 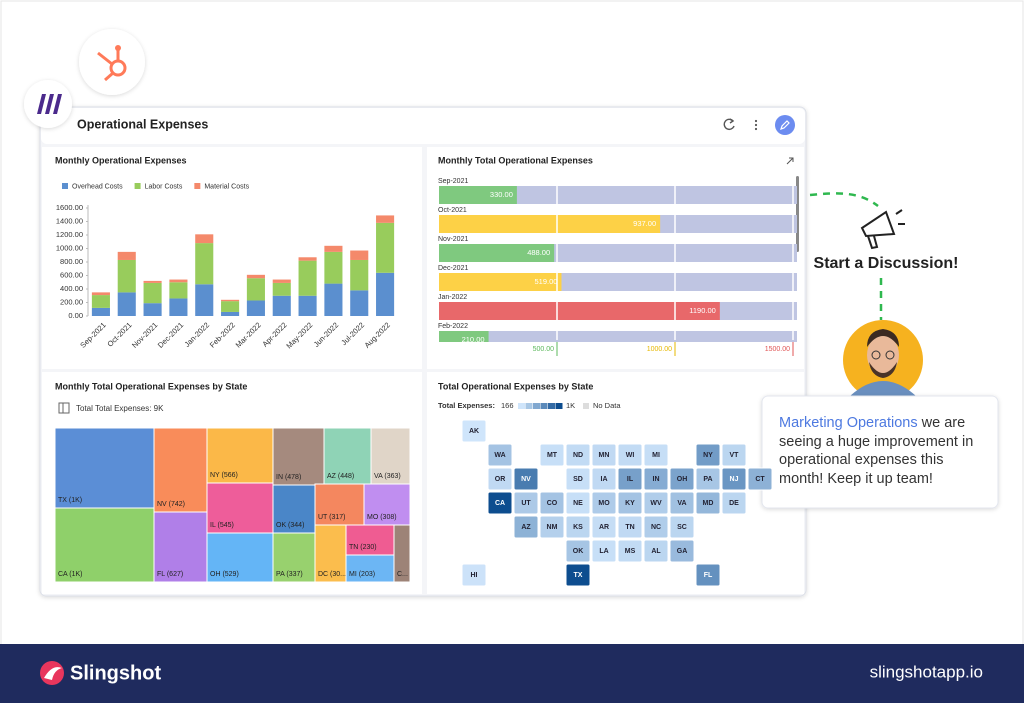 I want to click on y-tick-label: 0.00, so click(x=75, y=315).